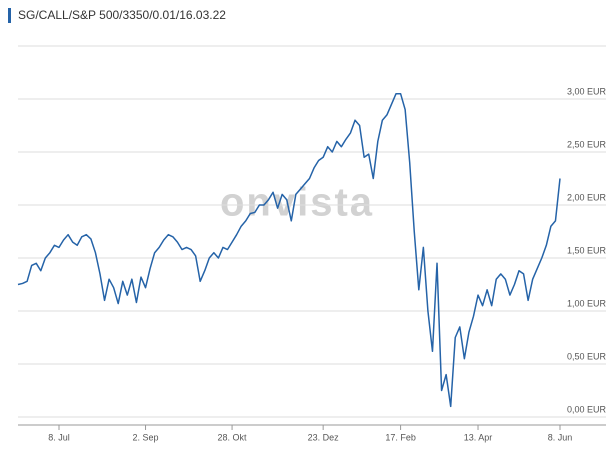  What do you see at coordinates (59, 437) in the screenshot?
I see `x-tick-label: 8. Jul` at bounding box center [59, 437].